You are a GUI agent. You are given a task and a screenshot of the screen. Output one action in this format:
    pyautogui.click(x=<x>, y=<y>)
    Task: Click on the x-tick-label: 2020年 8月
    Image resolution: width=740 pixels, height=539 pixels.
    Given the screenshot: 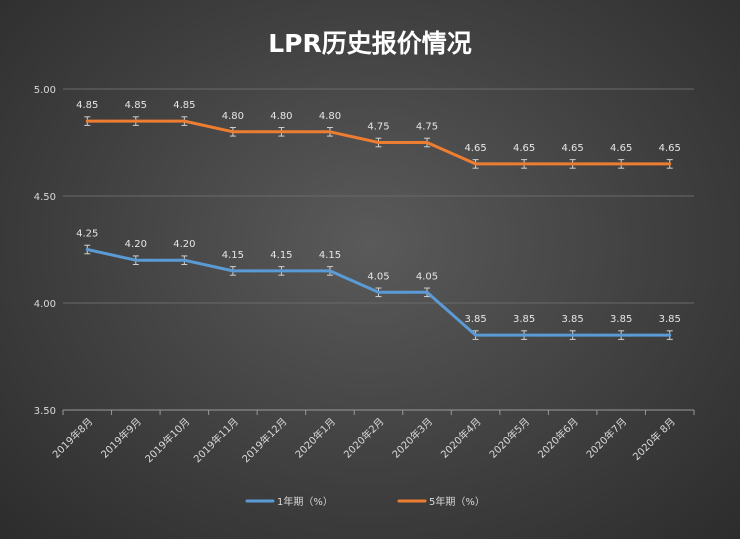 What is the action you would take?
    pyautogui.click(x=654, y=439)
    